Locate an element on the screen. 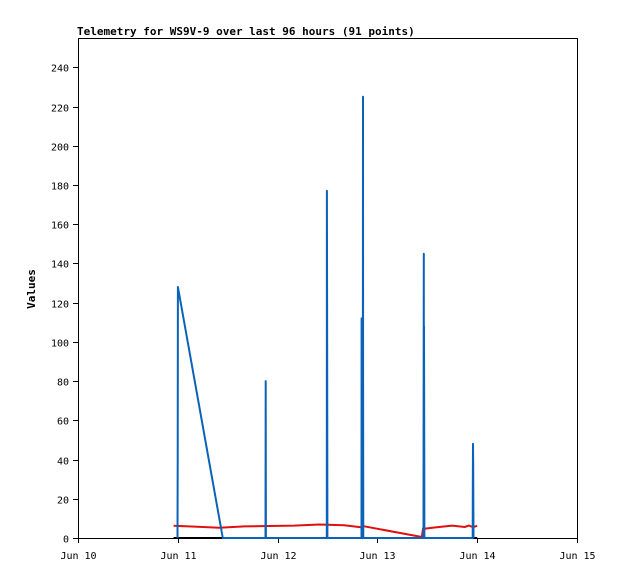 The image size is (618, 579). y-tick-label: 0 is located at coordinates (66, 540).